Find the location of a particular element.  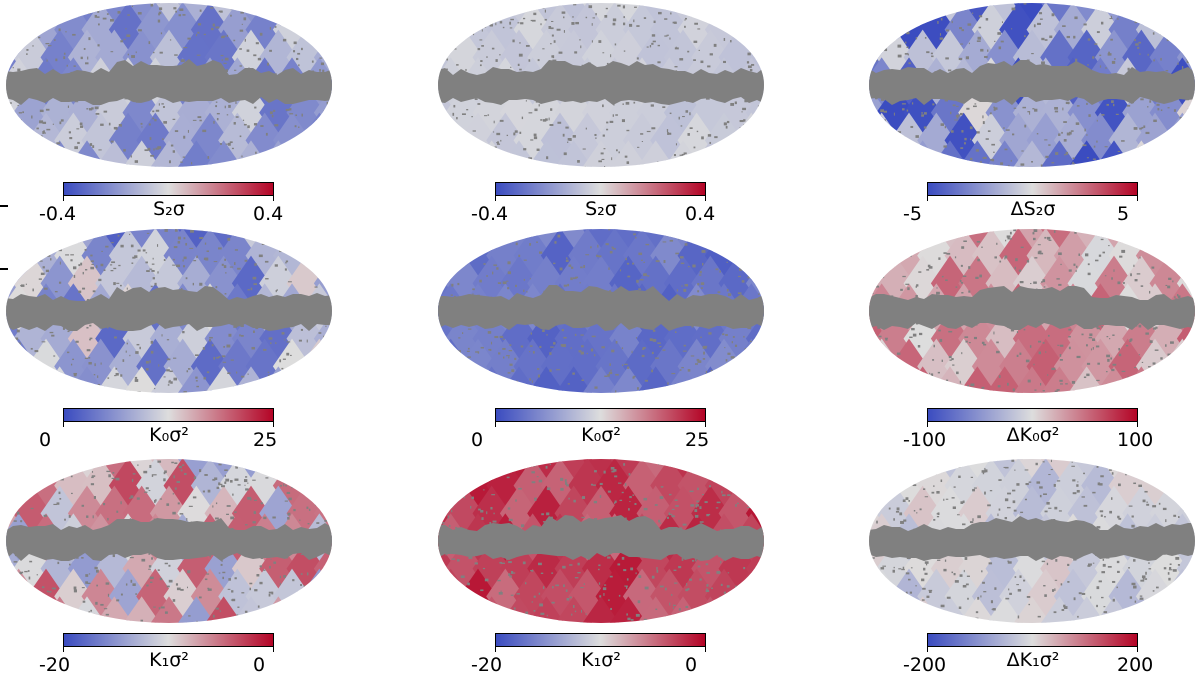

edge-tick-mark is located at coordinates (4, 206).